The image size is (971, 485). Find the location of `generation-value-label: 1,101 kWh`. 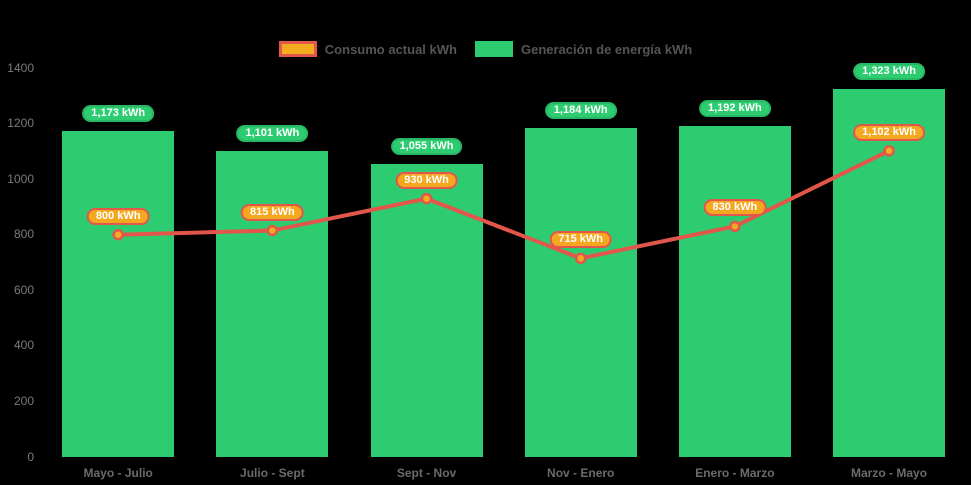

generation-value-label: 1,101 kWh is located at coordinates (272, 134).